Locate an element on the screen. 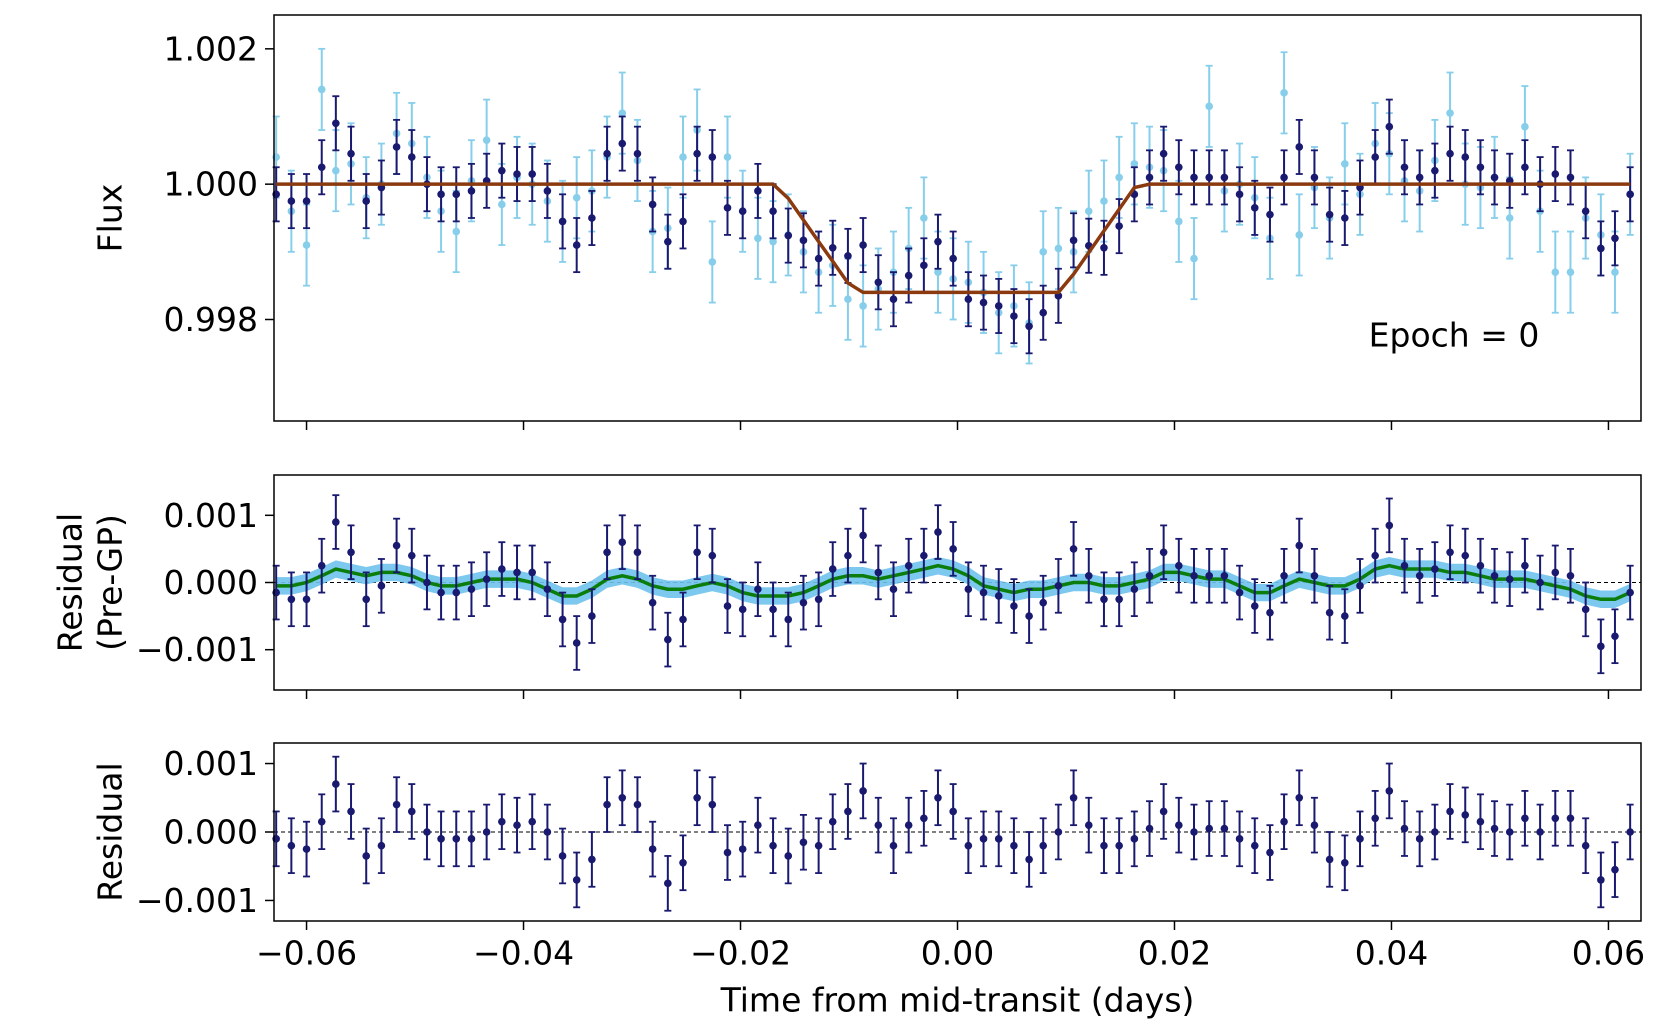  gp-band is located at coordinates (953, 582).